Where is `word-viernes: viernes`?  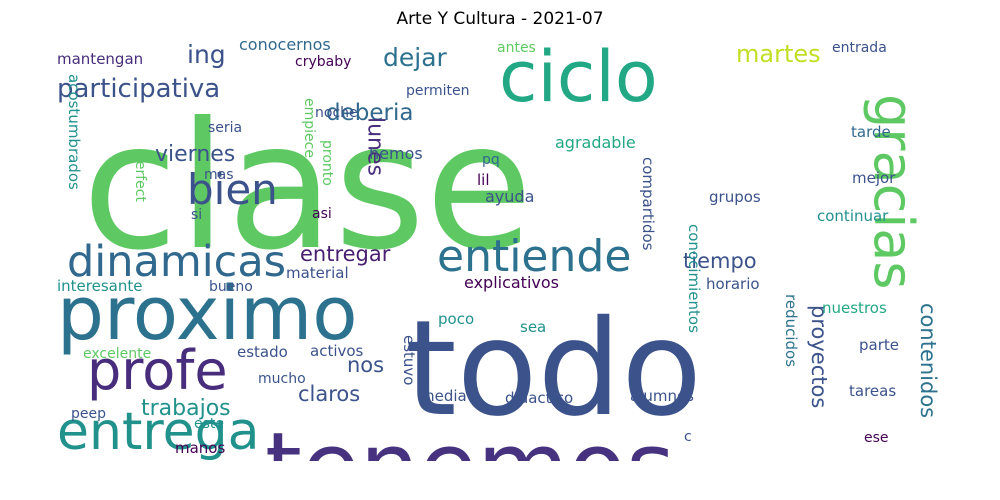 word-viernes: viernes is located at coordinates (195, 154).